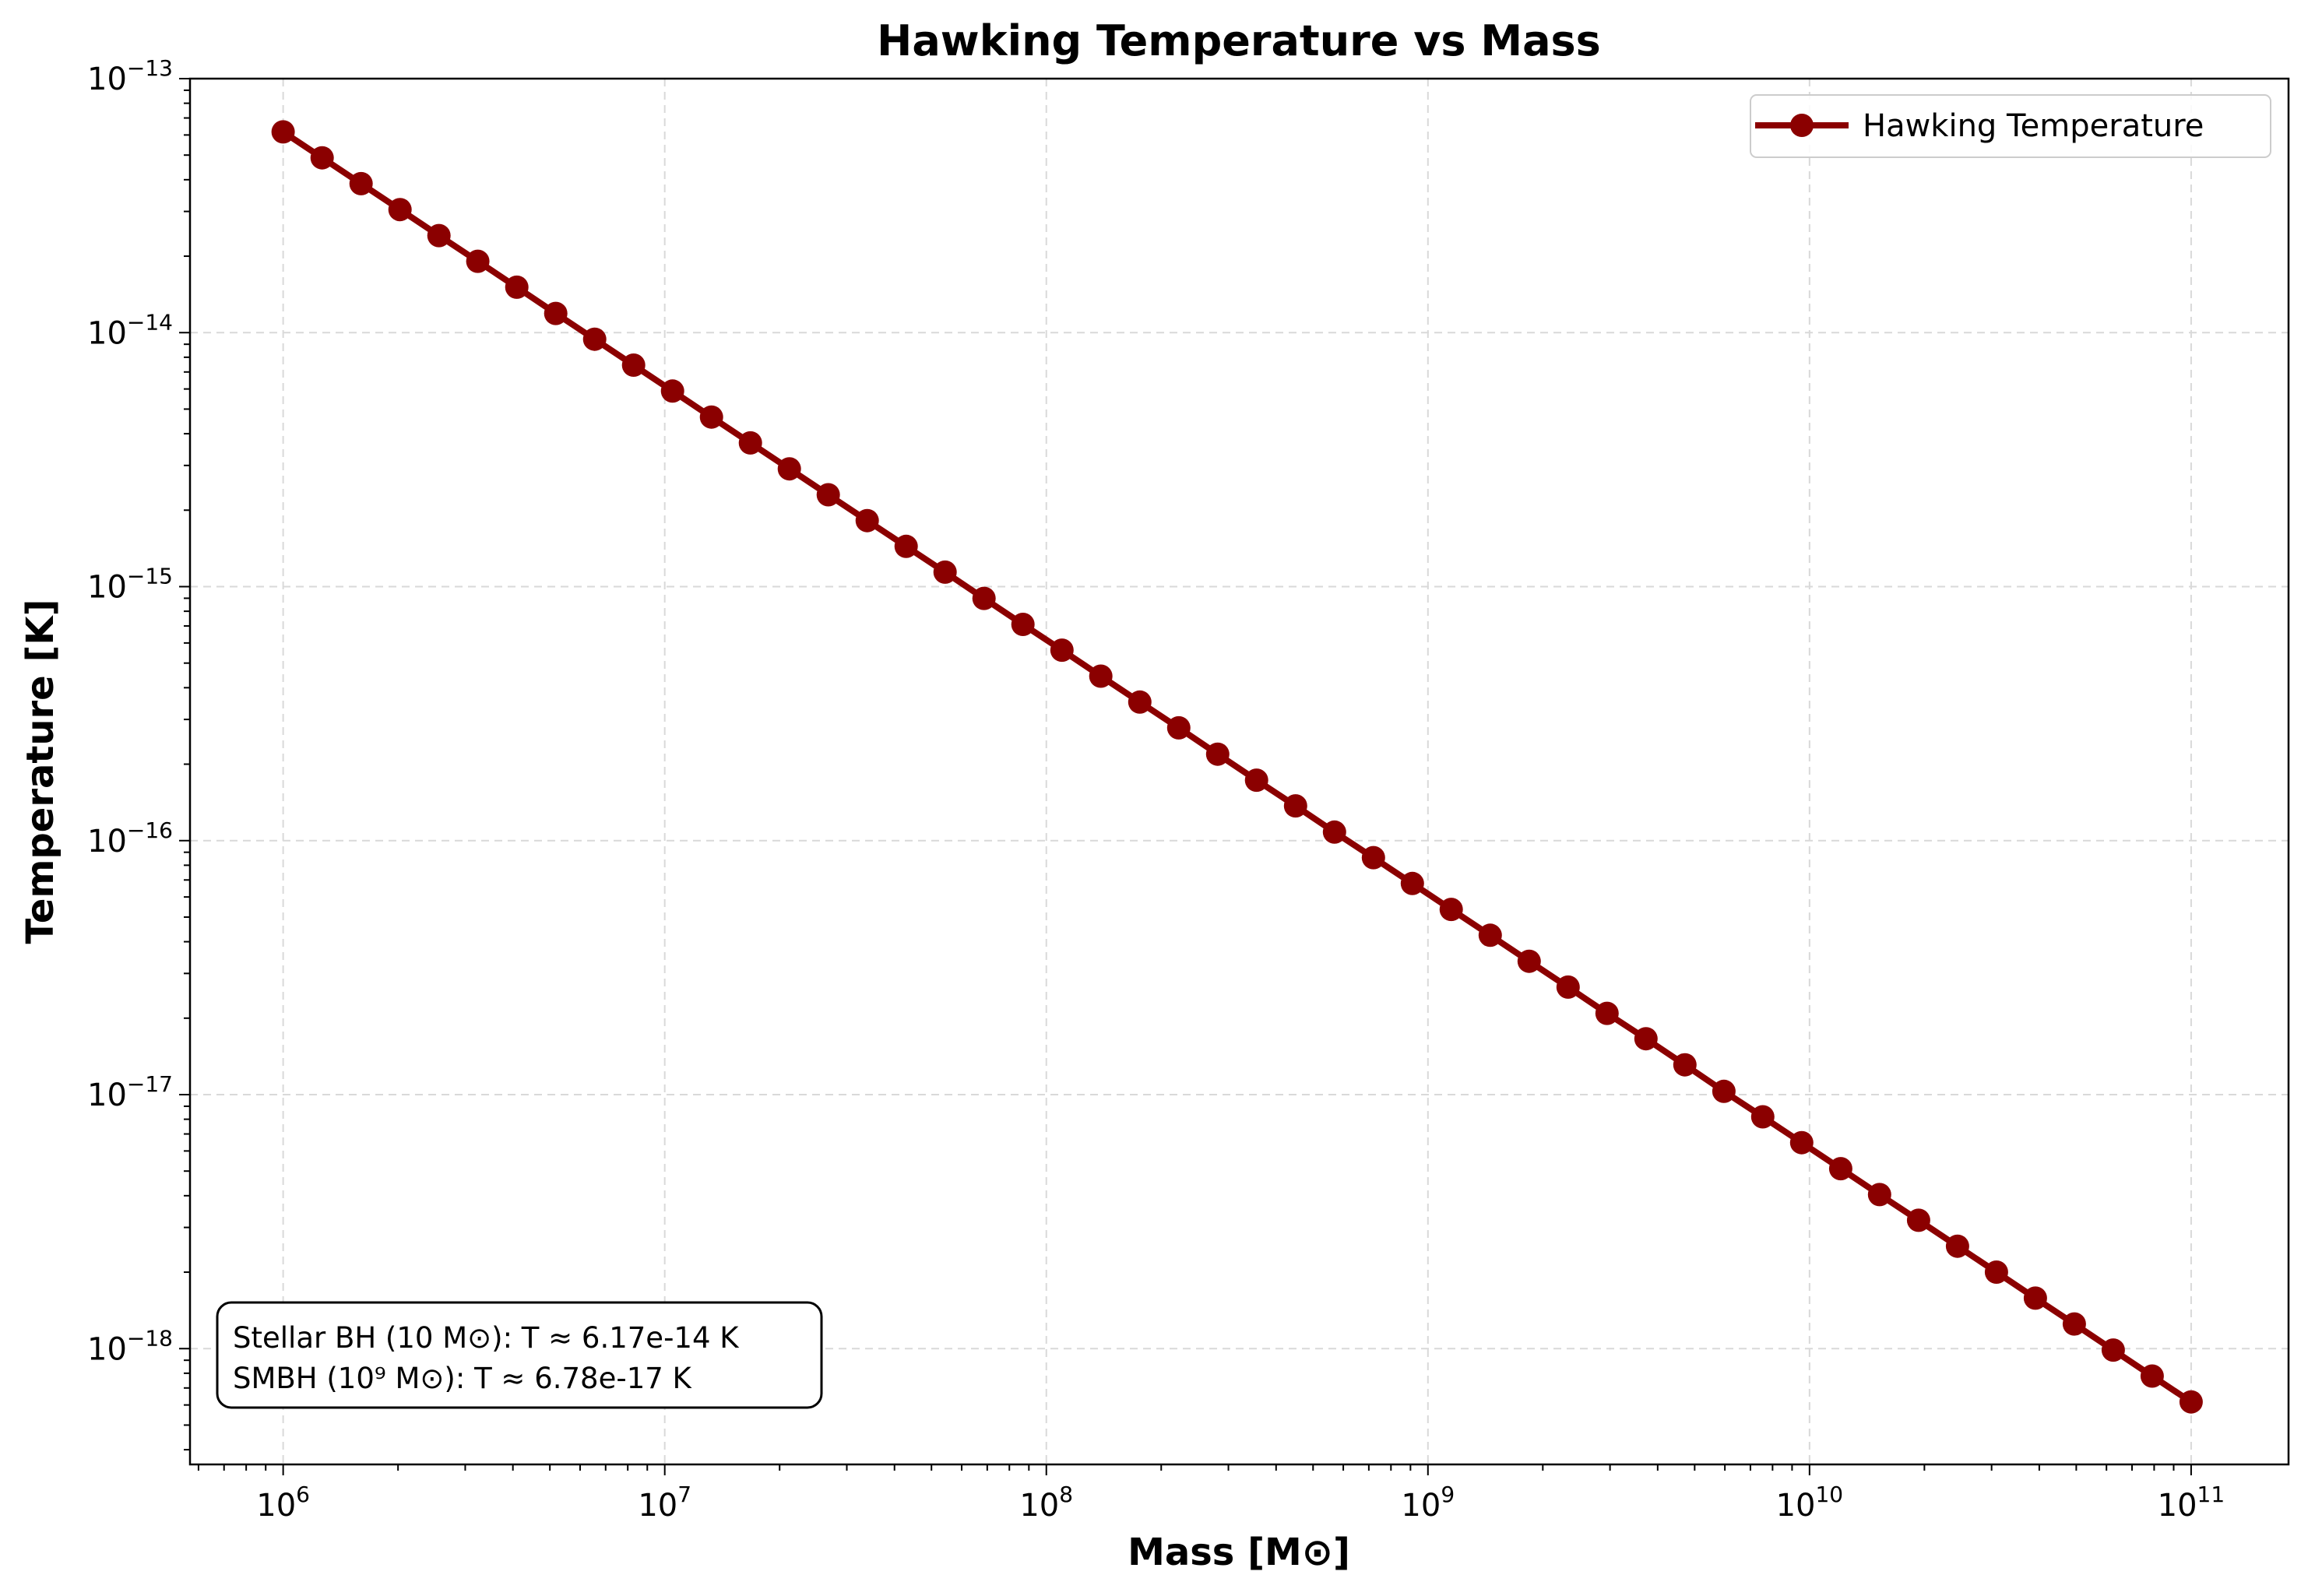  Describe the element at coordinates (283, 1503) in the screenshot. I see `x-tick-label: 10⁶` at that location.